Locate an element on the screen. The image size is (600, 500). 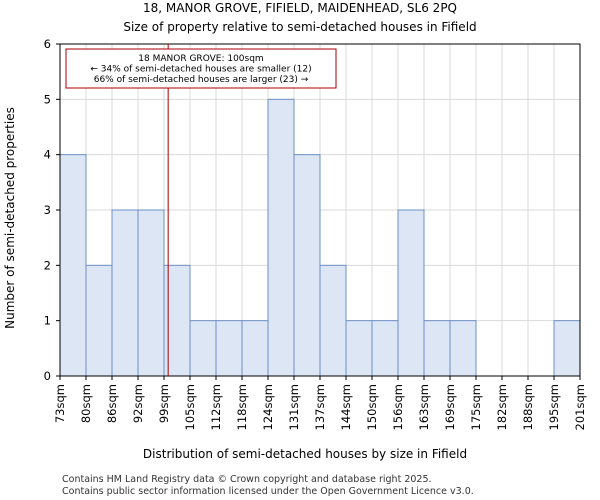
y-tick-label: 5 is located at coordinates (47, 99).